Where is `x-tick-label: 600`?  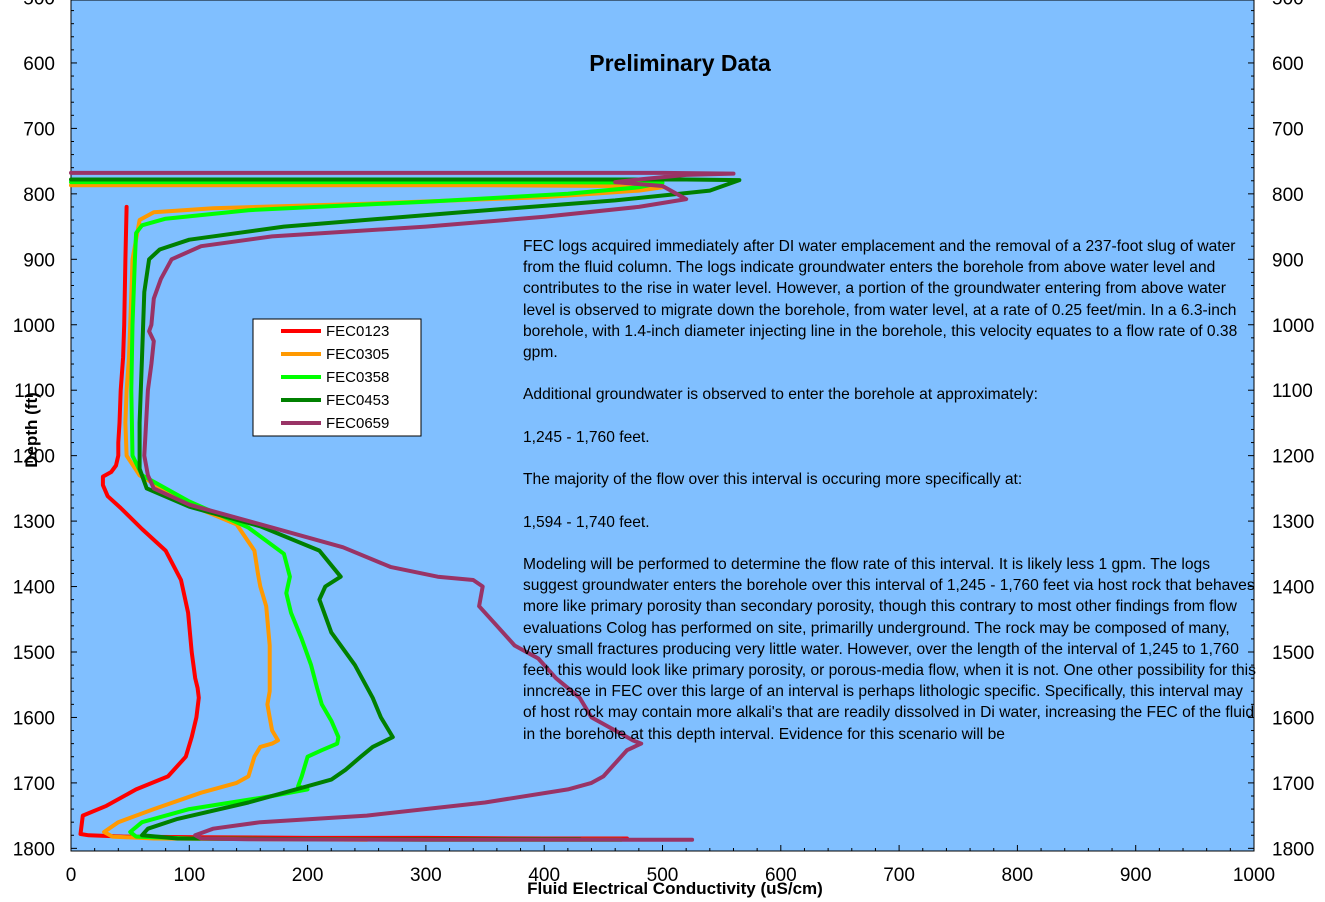
x-tick-label: 600 is located at coordinates (781, 875).